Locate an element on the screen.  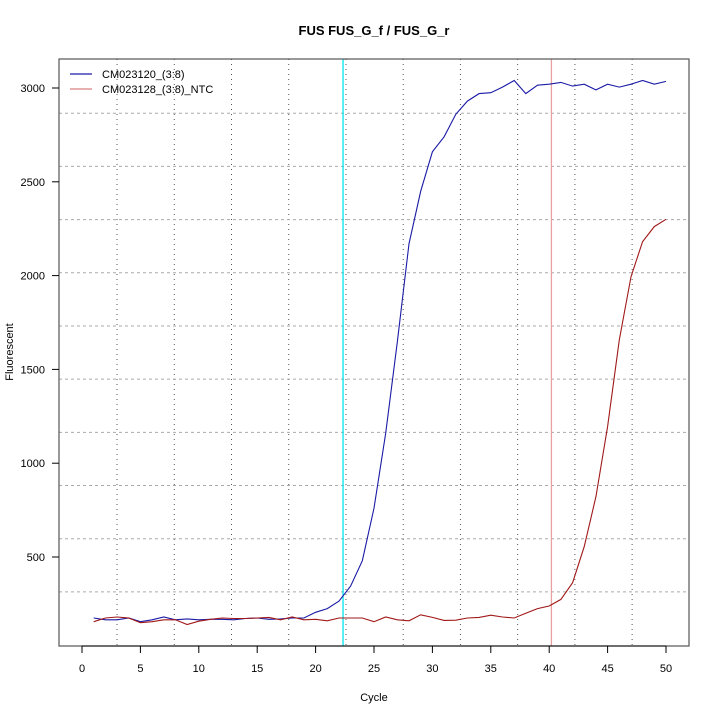
x-tick-label: 50 is located at coordinates (666, 669).